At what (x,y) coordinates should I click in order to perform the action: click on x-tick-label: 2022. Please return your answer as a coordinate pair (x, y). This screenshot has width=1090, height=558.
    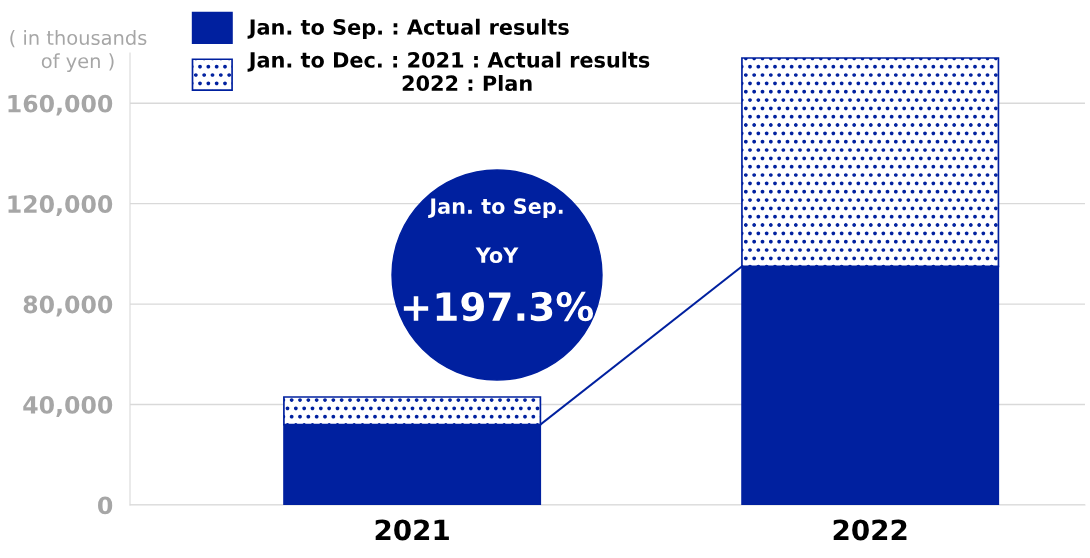
    Looking at the image, I should click on (870, 530).